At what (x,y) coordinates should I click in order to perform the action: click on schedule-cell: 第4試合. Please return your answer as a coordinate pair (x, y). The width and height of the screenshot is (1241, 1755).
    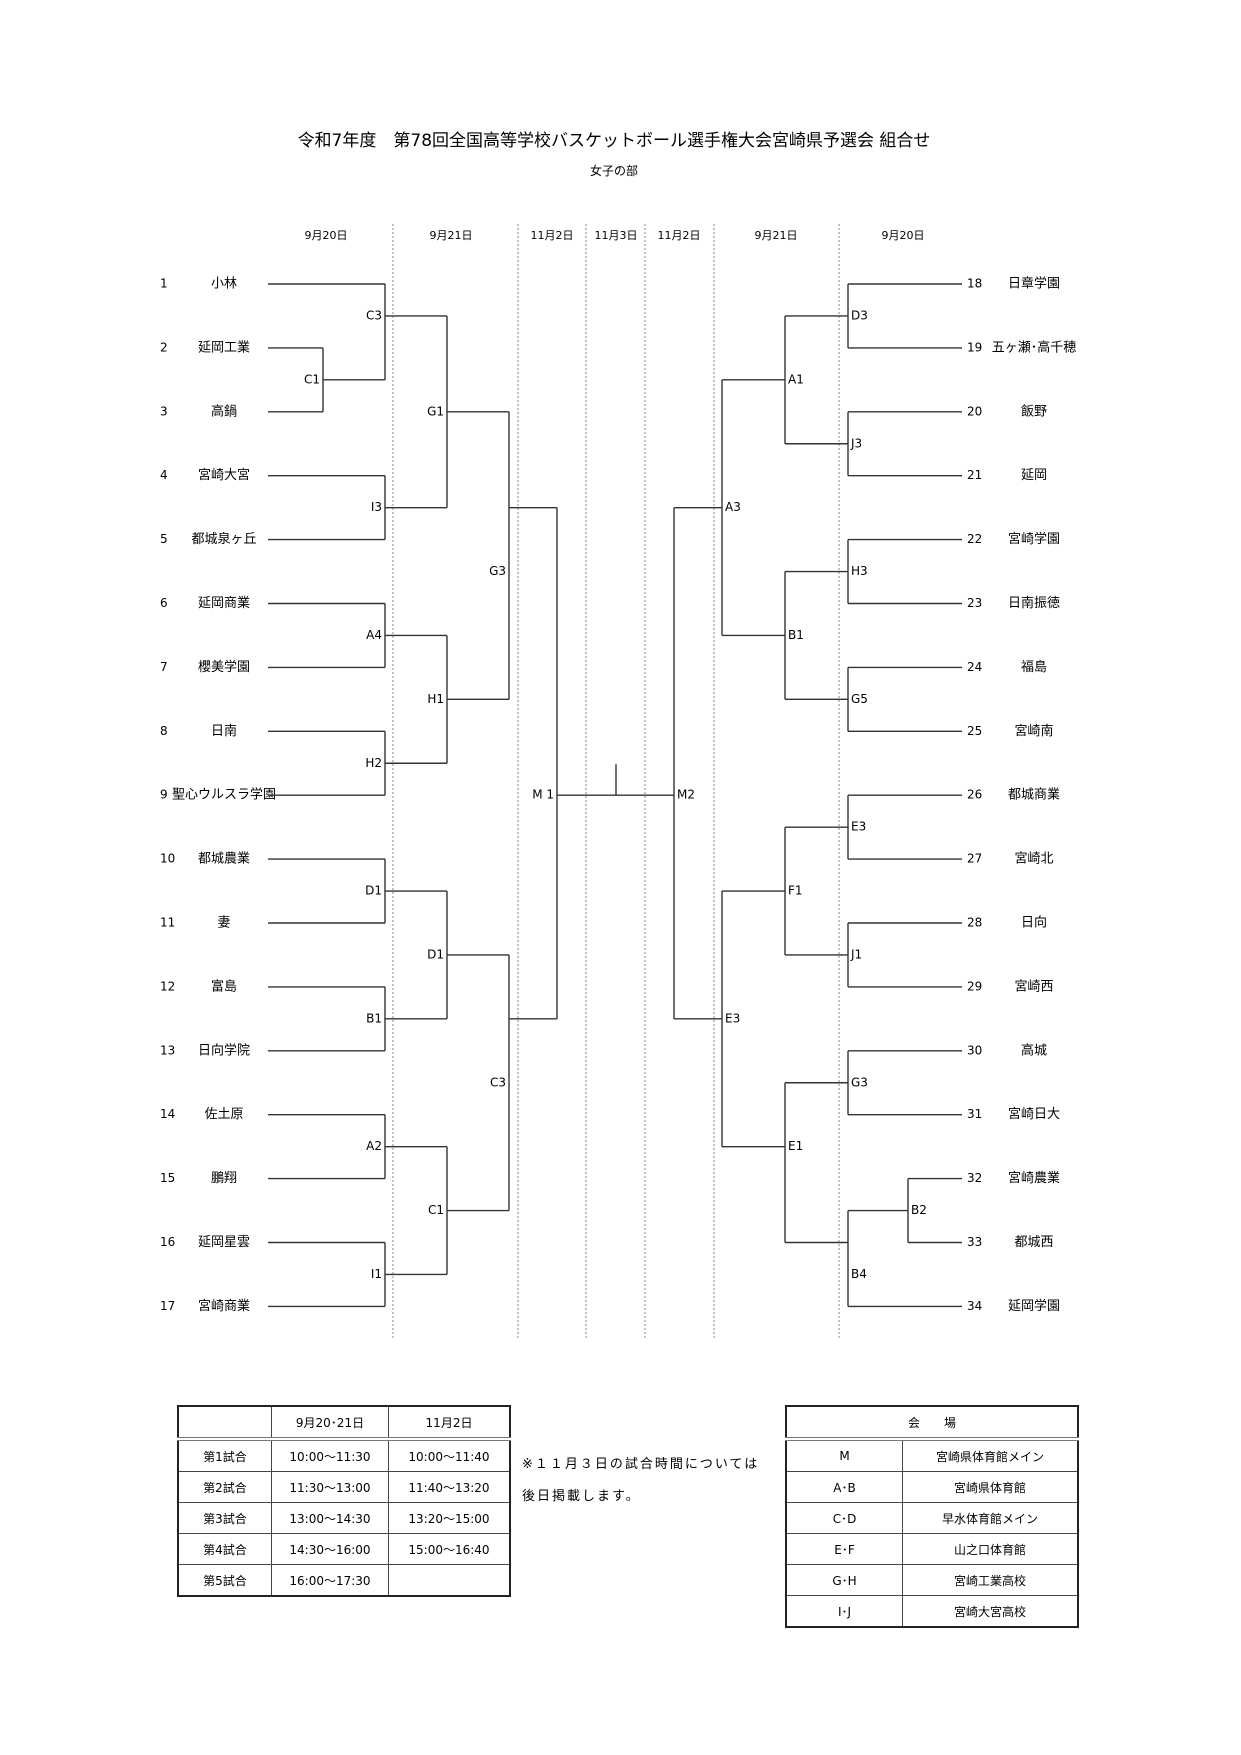
    Looking at the image, I should click on (224, 1549).